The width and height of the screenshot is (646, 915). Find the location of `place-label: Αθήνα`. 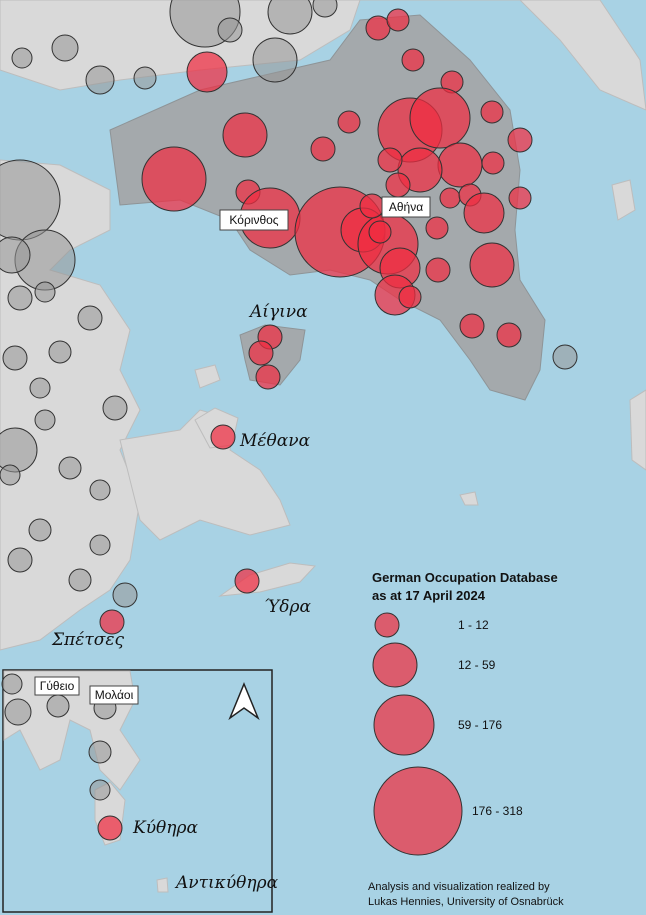

place-label: Αθήνα is located at coordinates (406, 207).